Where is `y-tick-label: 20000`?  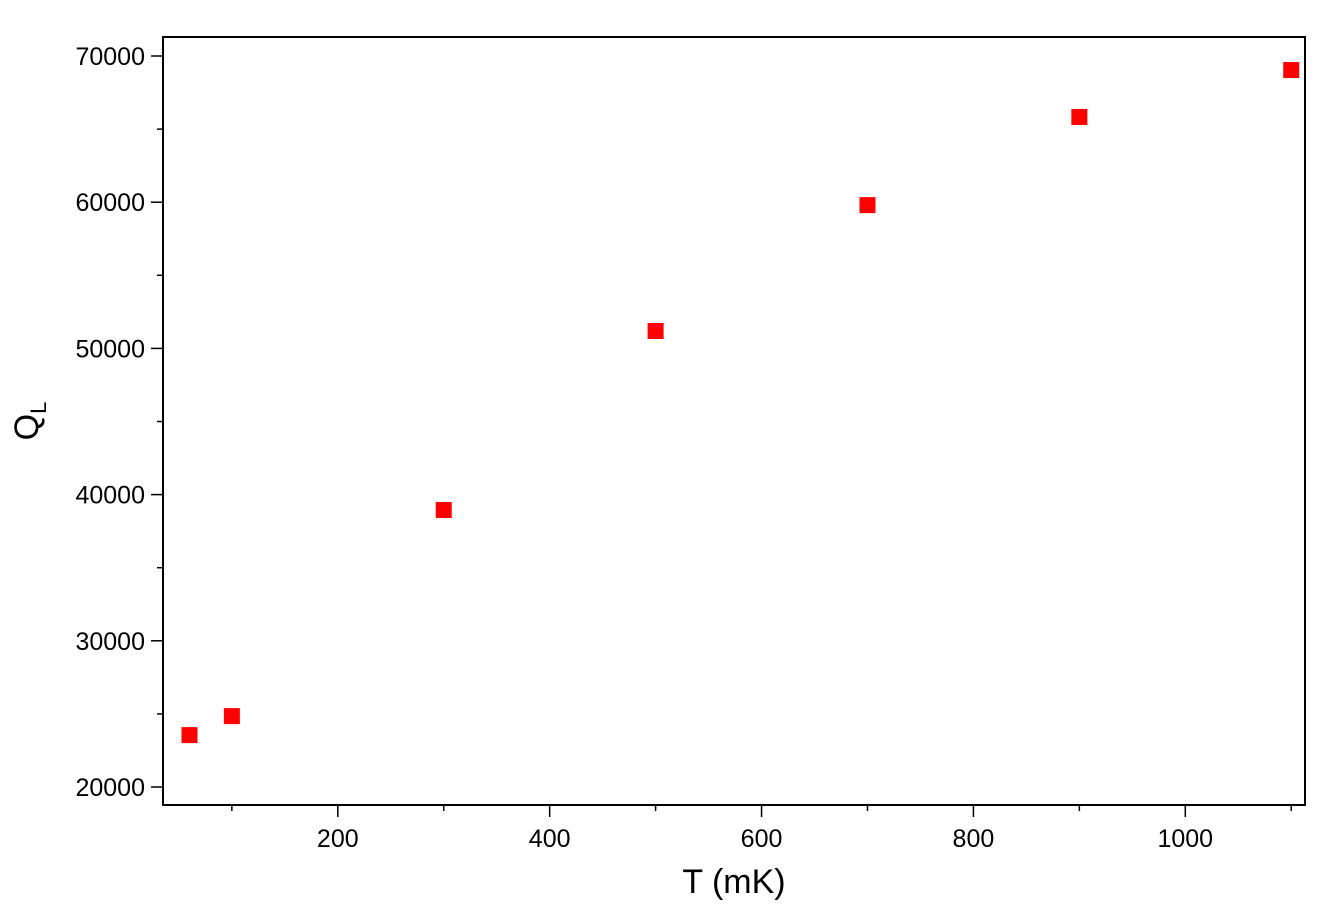 y-tick-label: 20000 is located at coordinates (110, 788).